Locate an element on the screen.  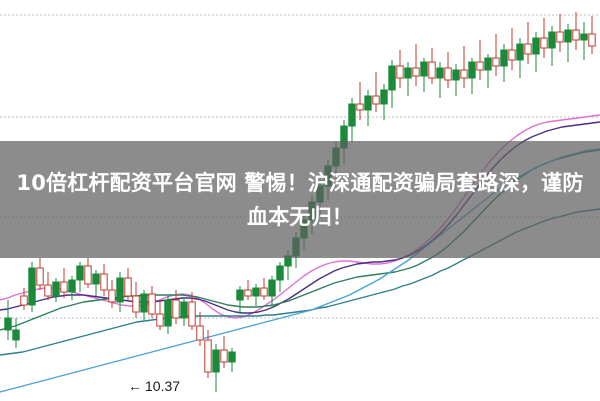
price-annotation: ← 10.37 is located at coordinates (154, 386).